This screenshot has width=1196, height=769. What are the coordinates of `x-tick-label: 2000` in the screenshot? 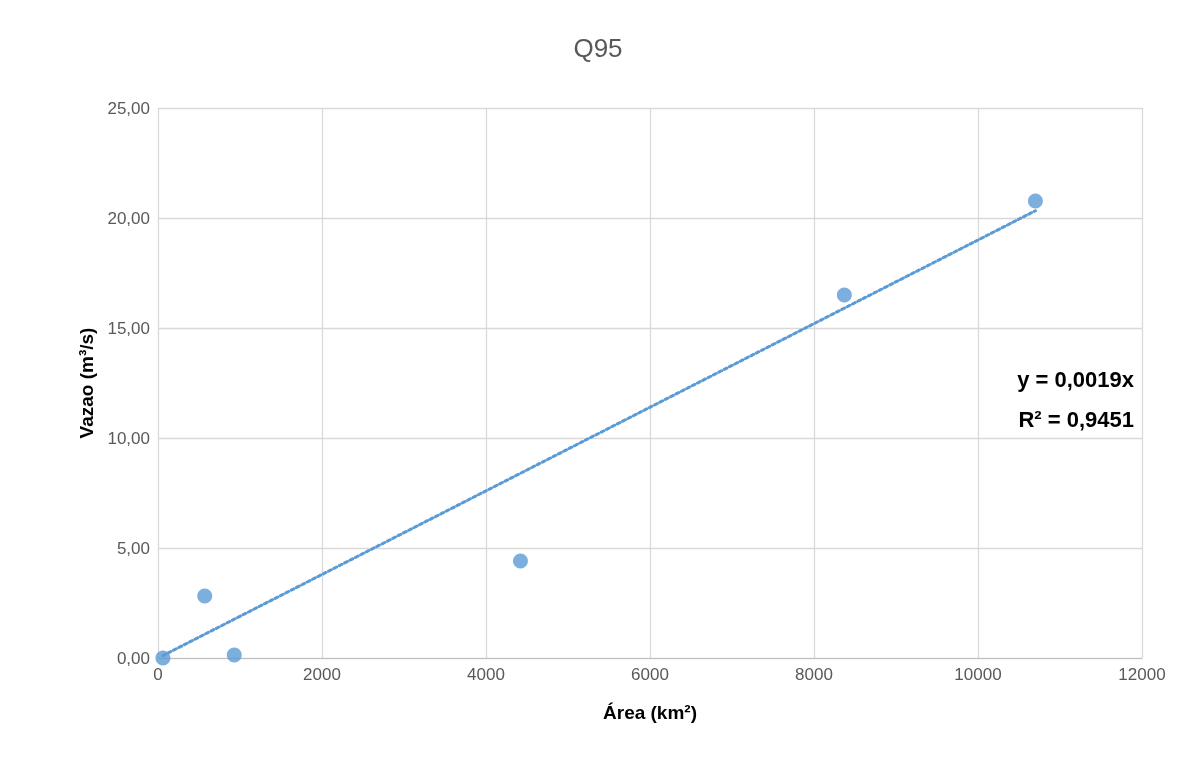 It's located at (322, 674).